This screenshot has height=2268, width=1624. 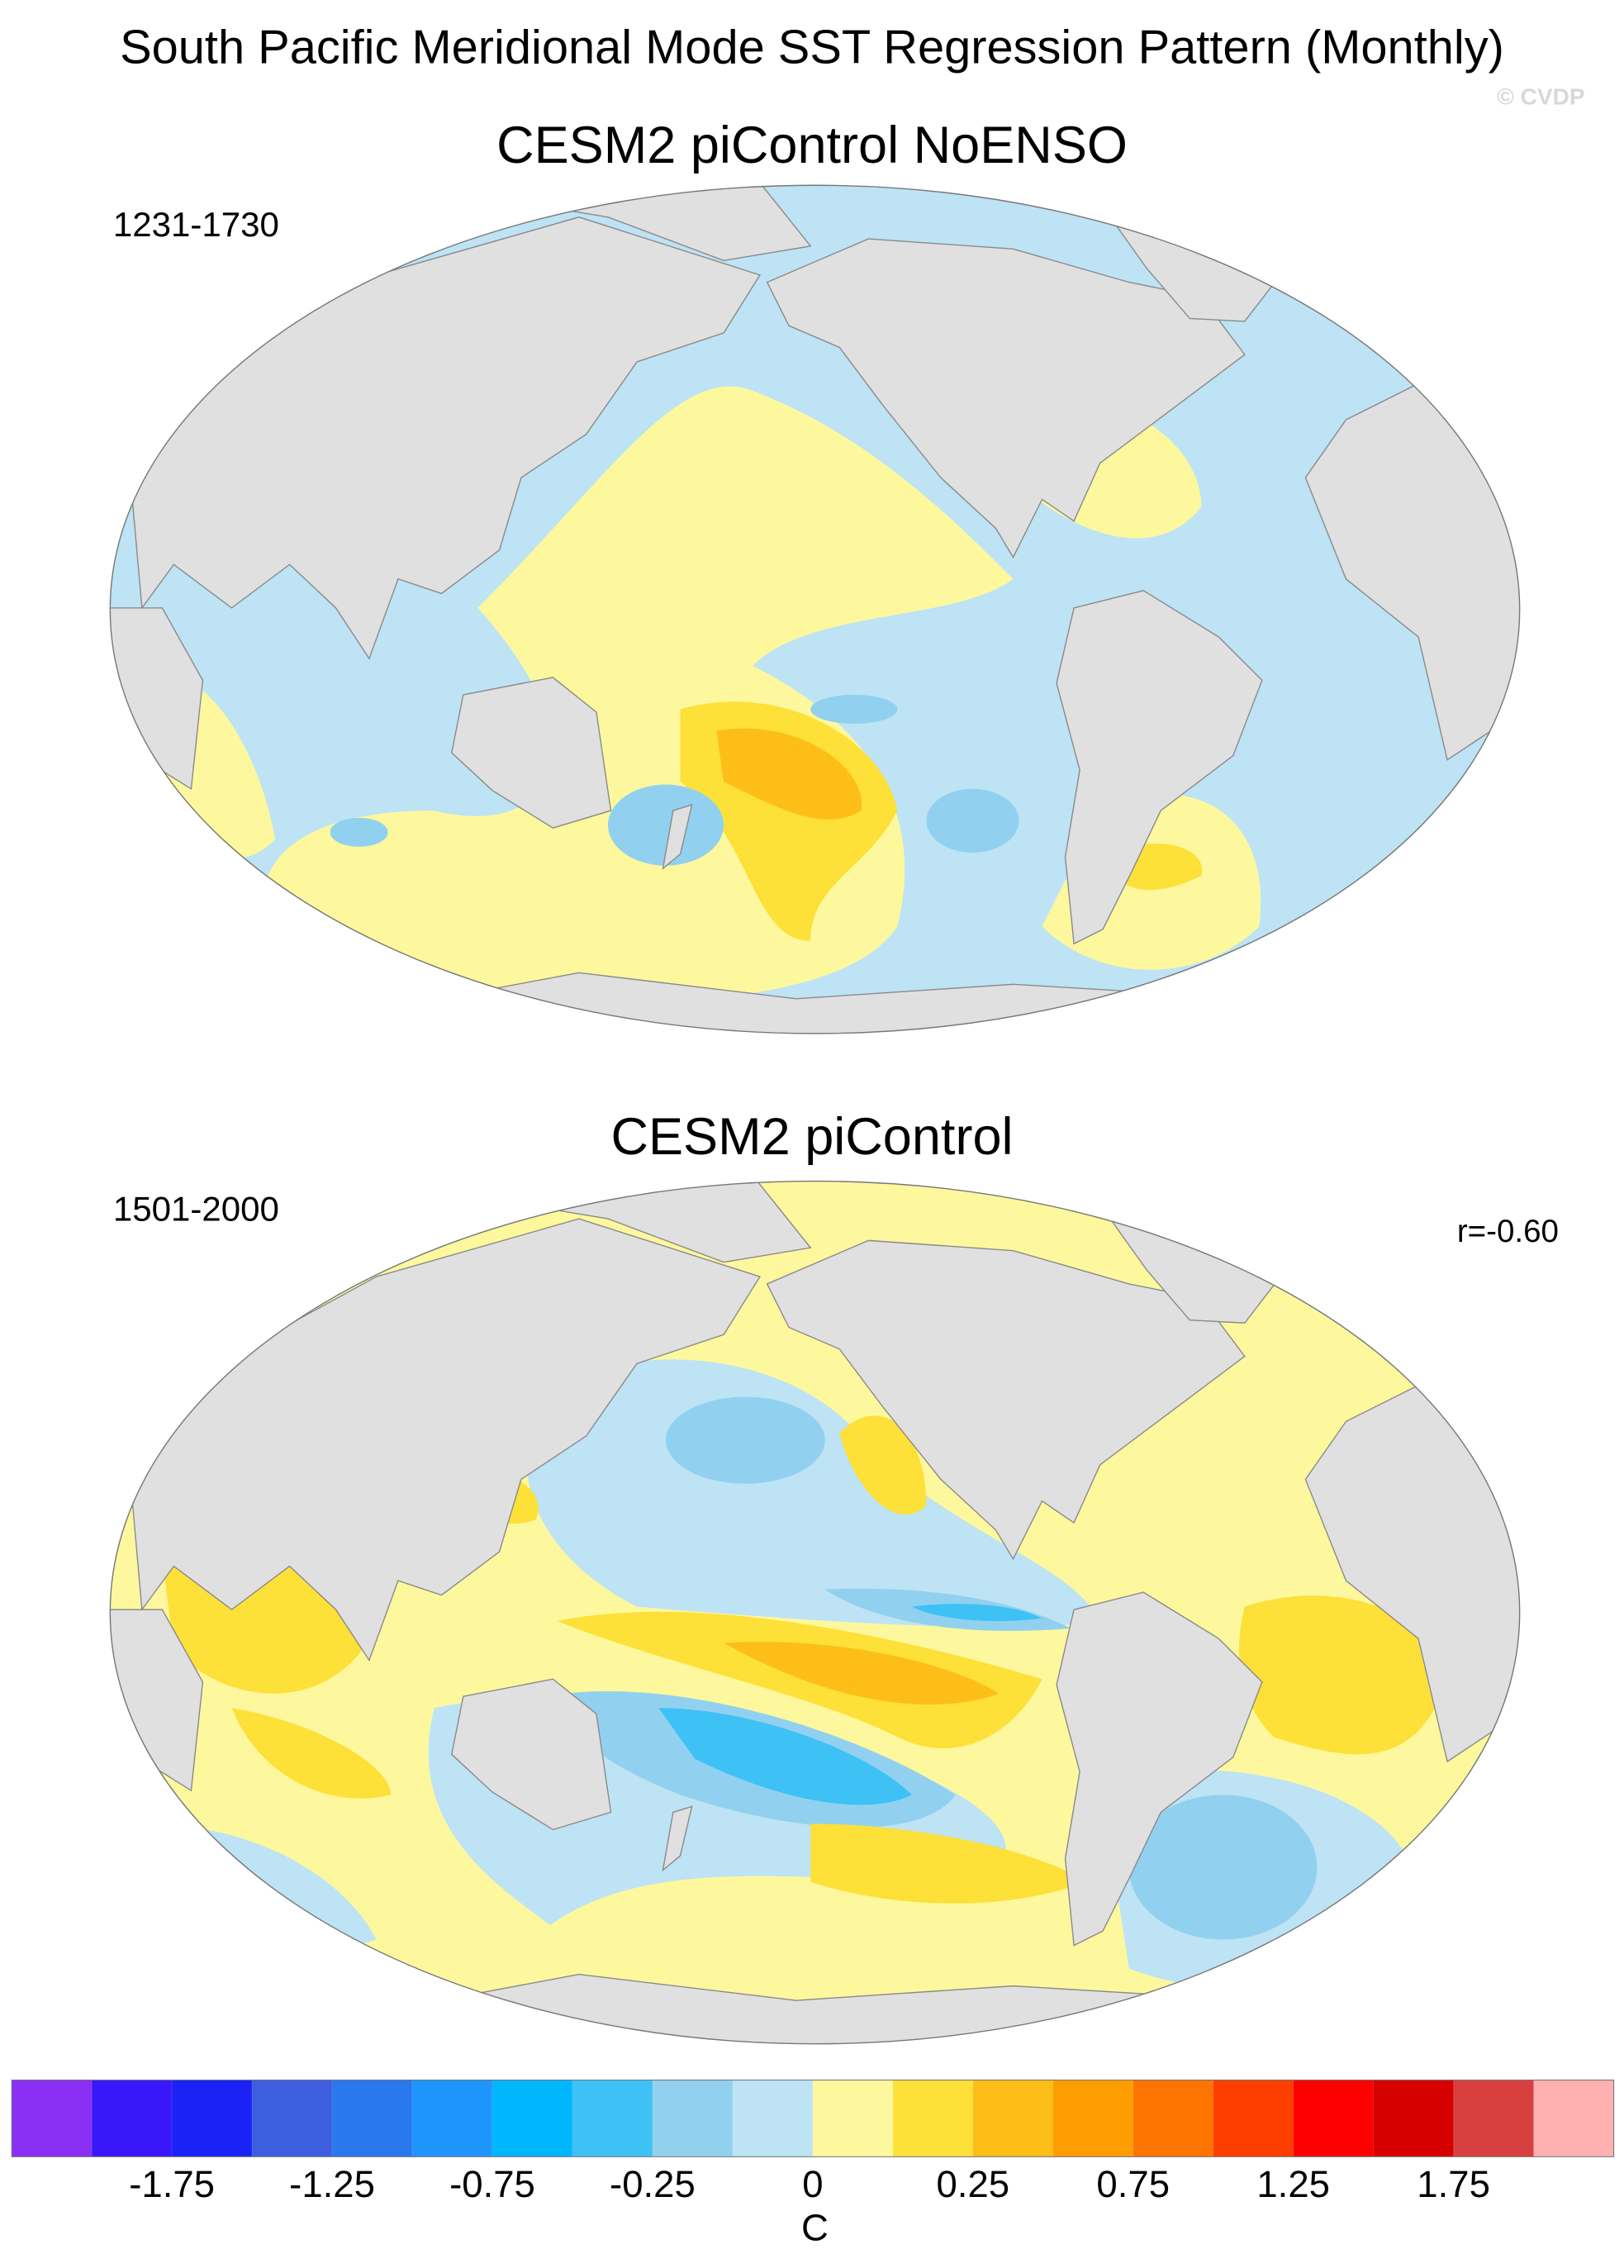 I want to click on panel-title: CESM2 piControl NoENSO, so click(x=812, y=145).